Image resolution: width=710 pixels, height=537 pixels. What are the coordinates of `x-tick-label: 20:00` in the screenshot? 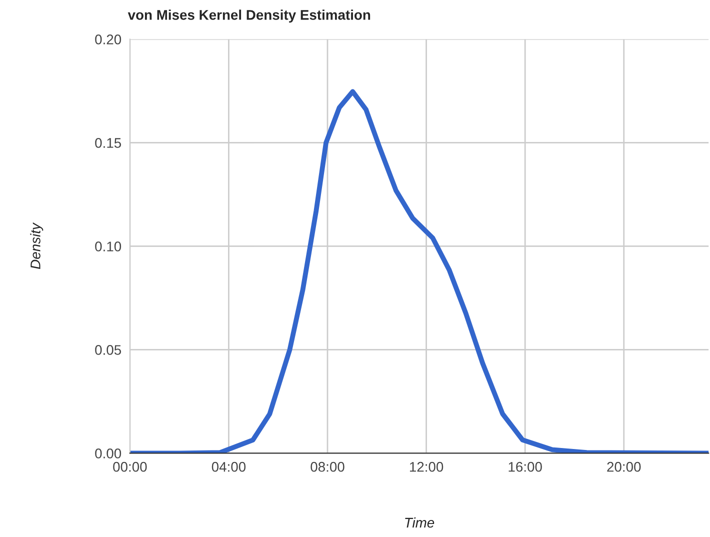 It's located at (624, 467).